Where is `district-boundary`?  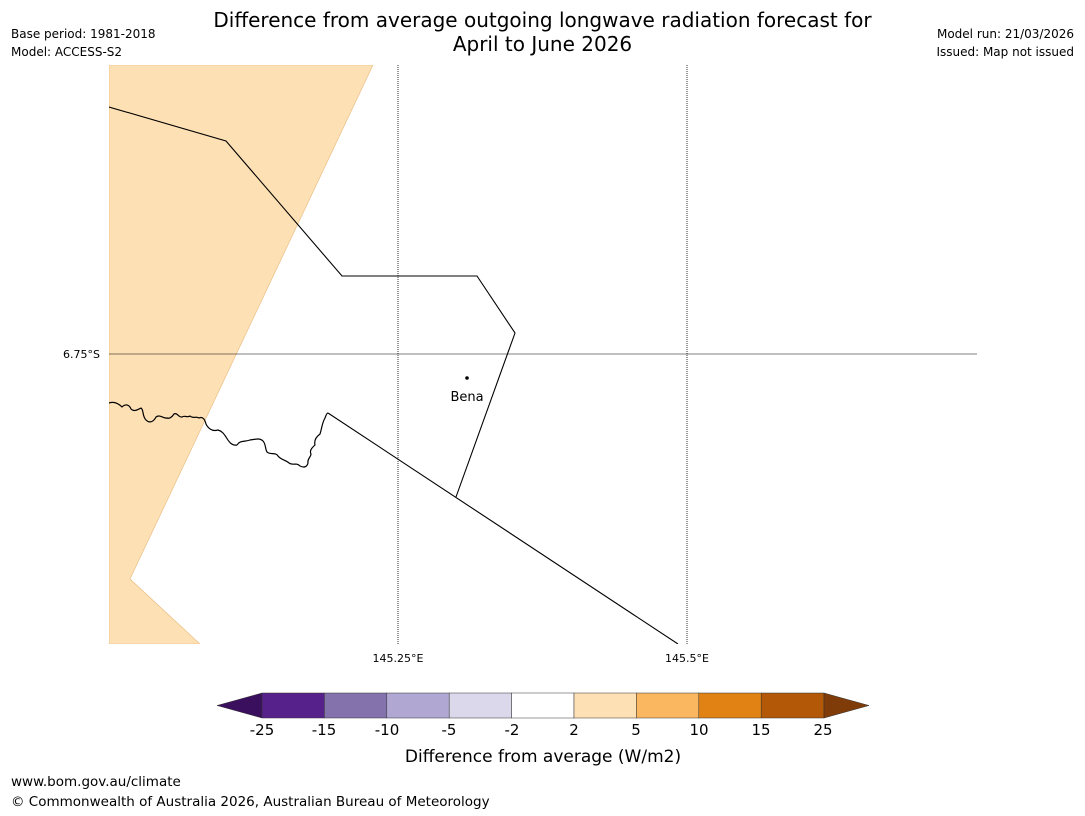
district-boundary is located at coordinates (503, 528).